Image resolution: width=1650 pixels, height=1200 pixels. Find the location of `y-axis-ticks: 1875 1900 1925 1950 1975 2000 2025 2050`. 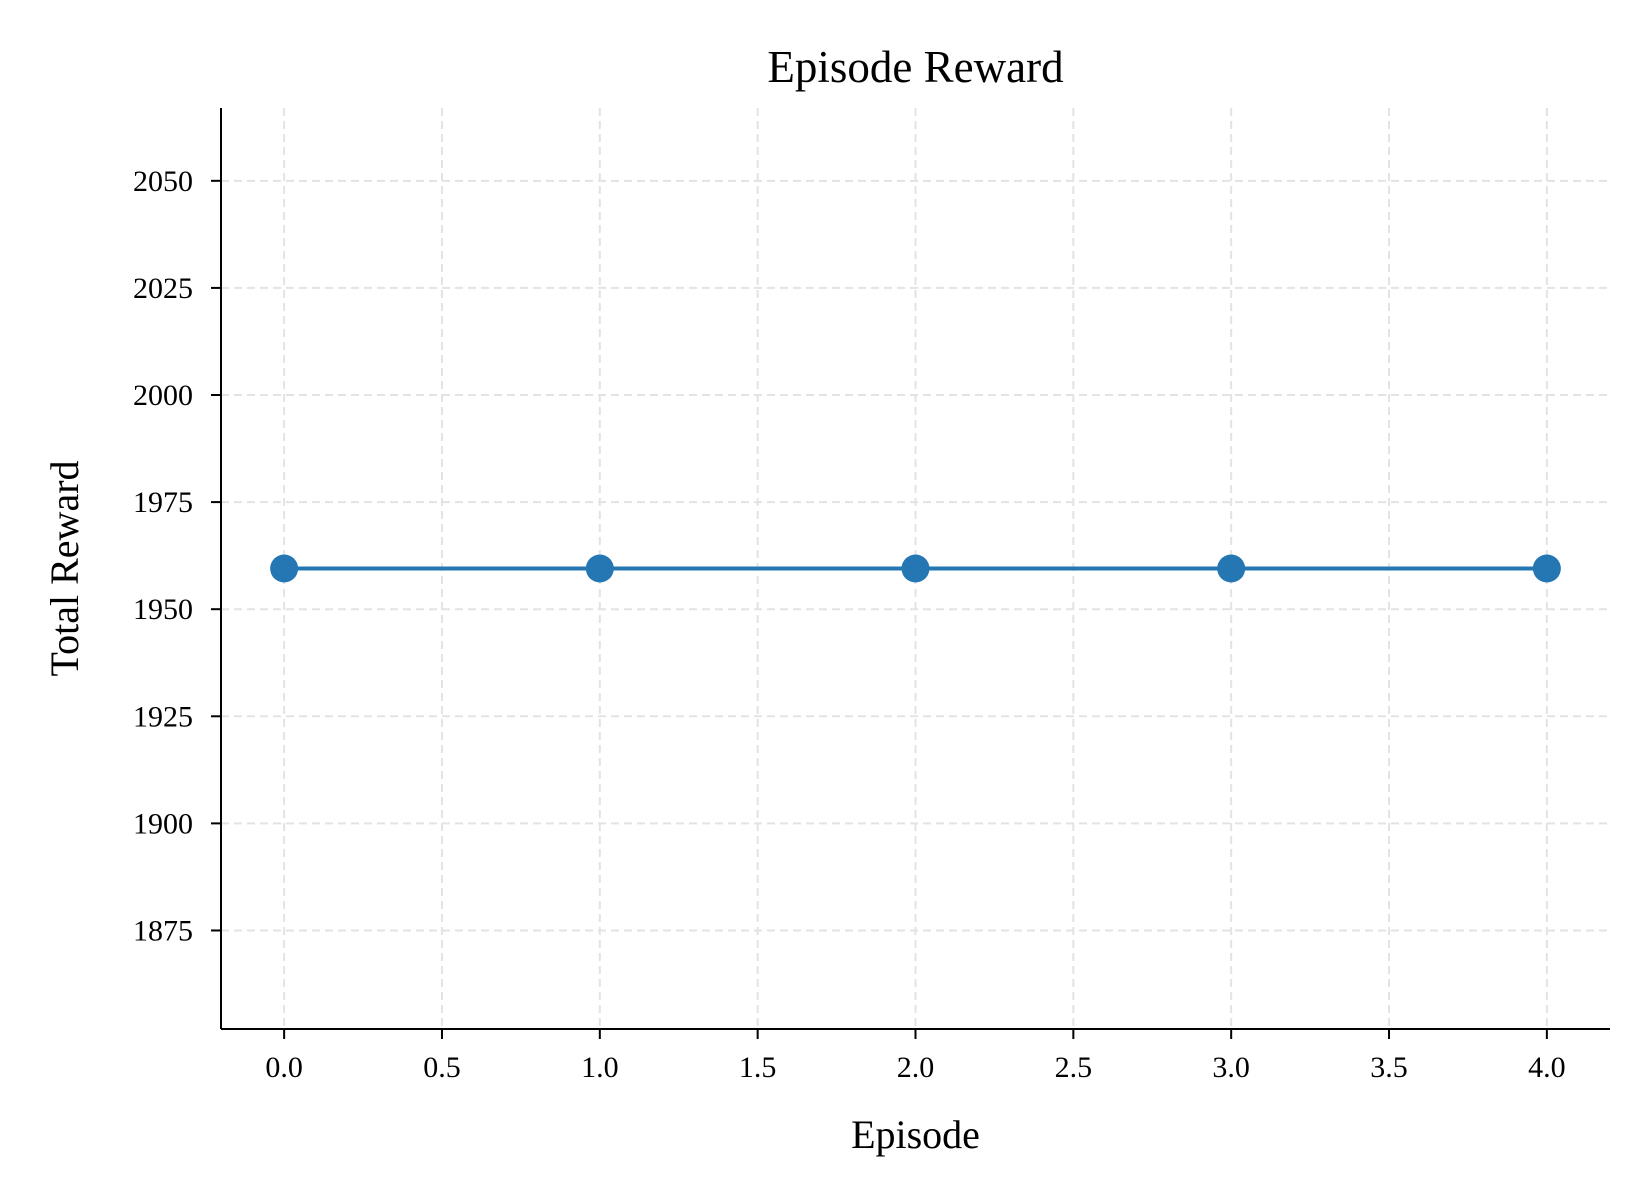

y-axis-ticks: 1875 1900 1925 1950 1975 2000 2025 2050 is located at coordinates (177, 556).